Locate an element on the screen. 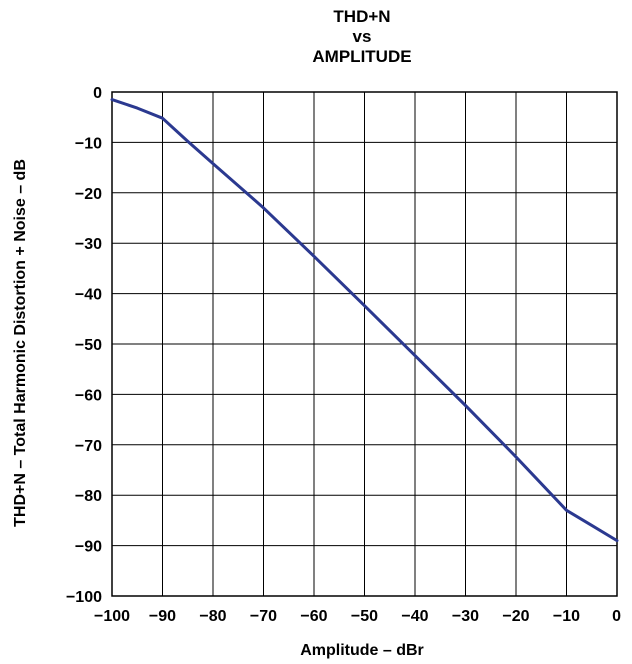 The width and height of the screenshot is (632, 664). x-tick-label: −10 is located at coordinates (566, 616).